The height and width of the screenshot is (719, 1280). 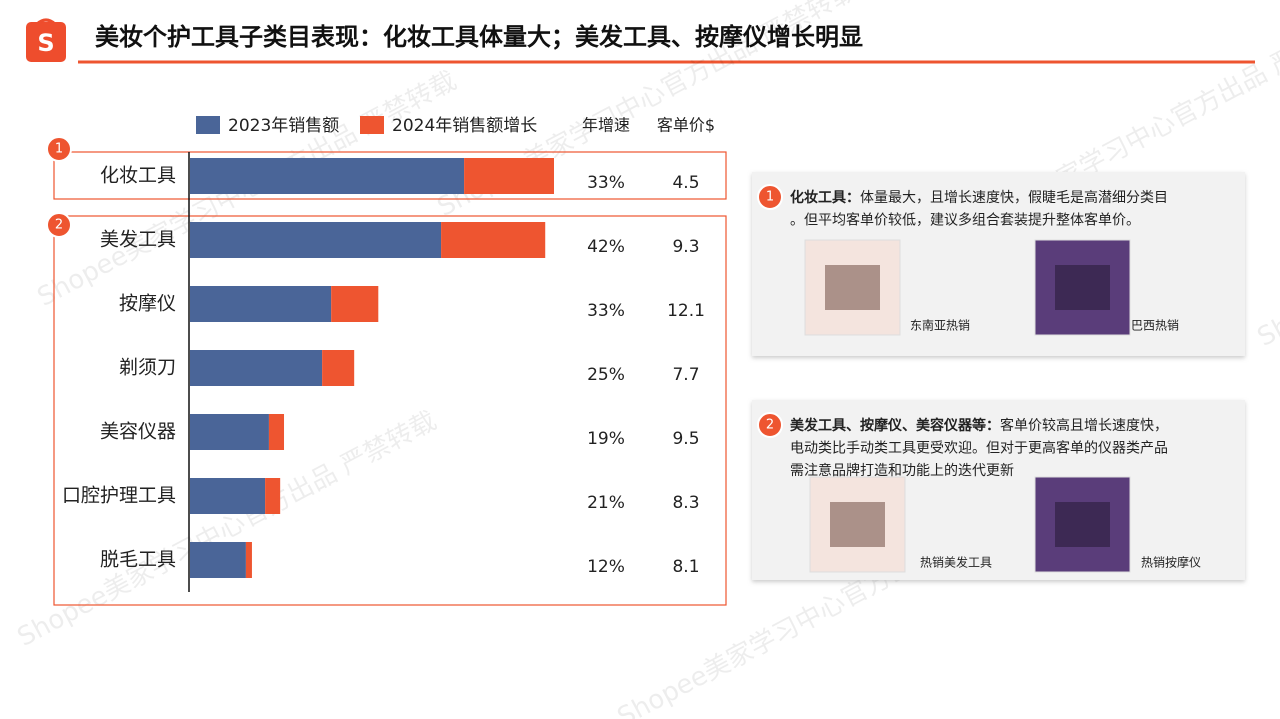 What do you see at coordinates (979, 448) in the screenshot?
I see `note-line: 电动类比手动类工具更受欢迎。但对于更高客单的仪器类产品` at bounding box center [979, 448].